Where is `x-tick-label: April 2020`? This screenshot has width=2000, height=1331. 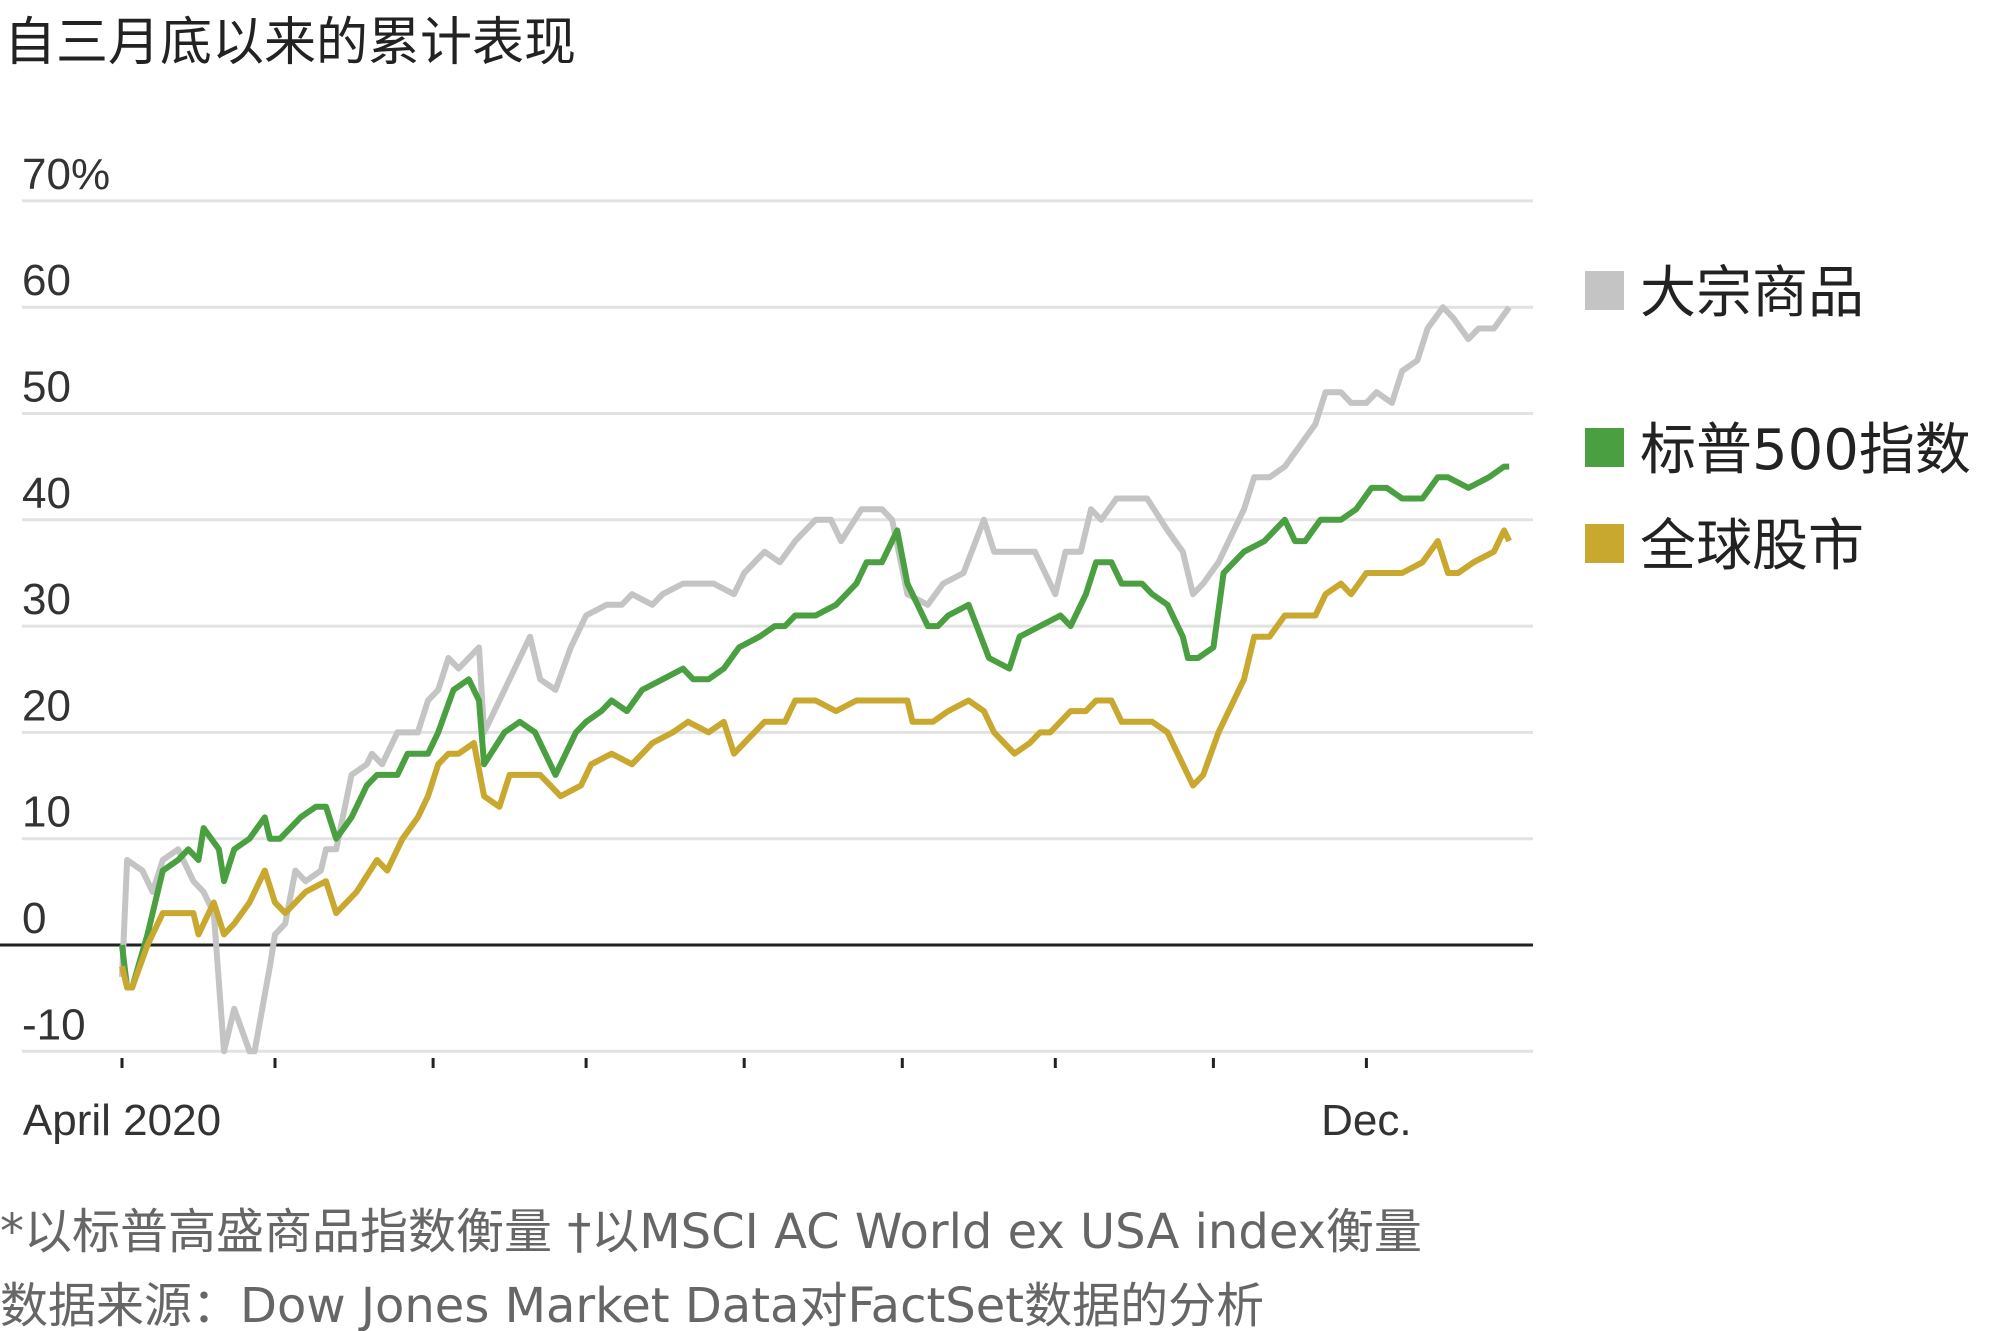 x-tick-label: April 2020 is located at coordinates (122, 1120).